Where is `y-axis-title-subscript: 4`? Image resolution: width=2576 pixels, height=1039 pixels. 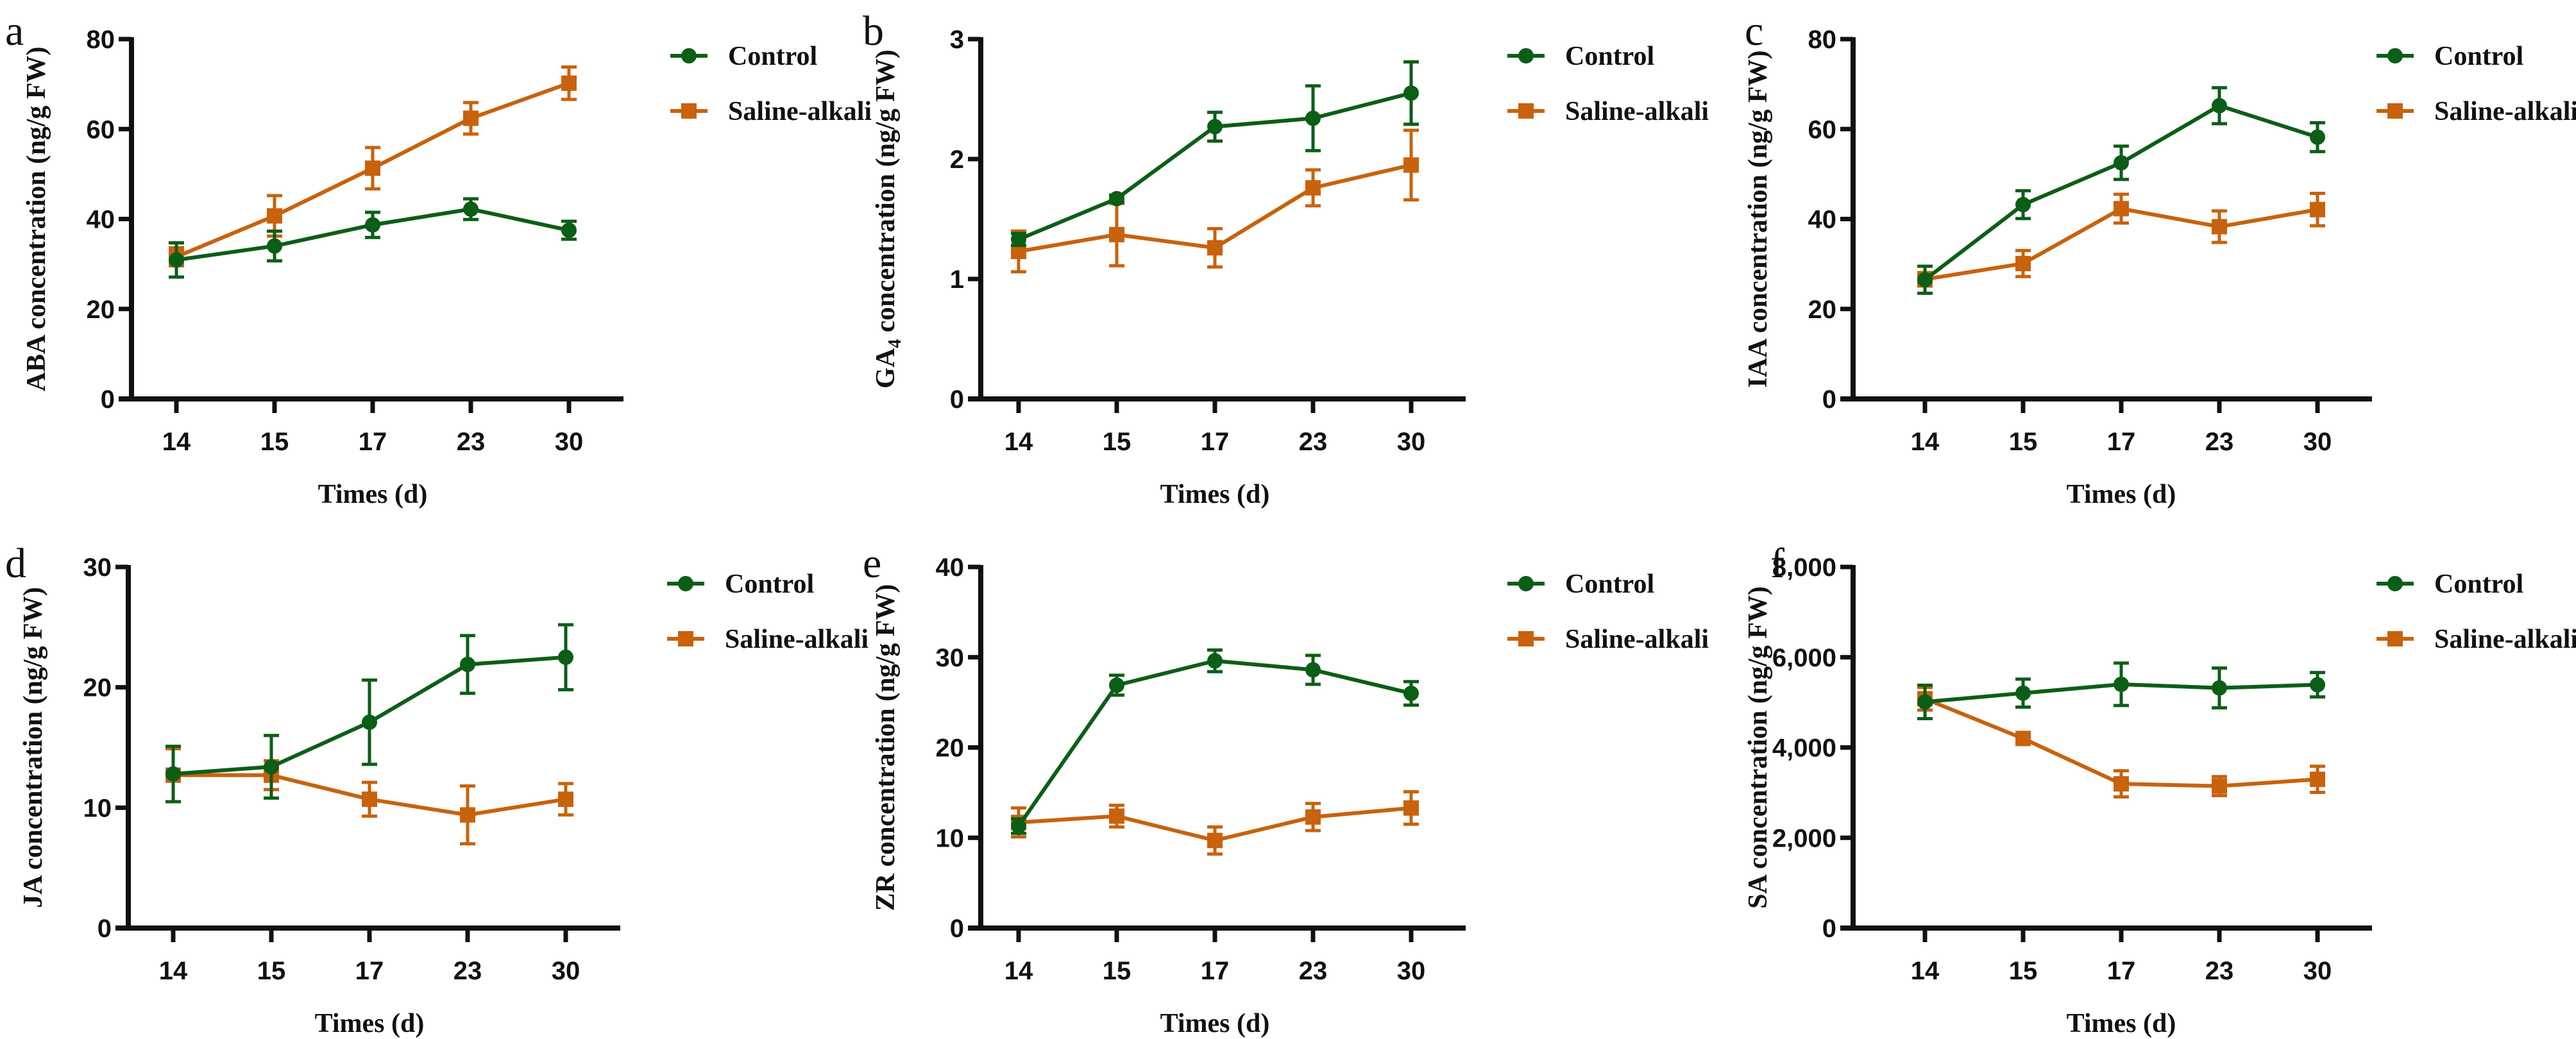 y-axis-title-subscript: 4 is located at coordinates (895, 344).